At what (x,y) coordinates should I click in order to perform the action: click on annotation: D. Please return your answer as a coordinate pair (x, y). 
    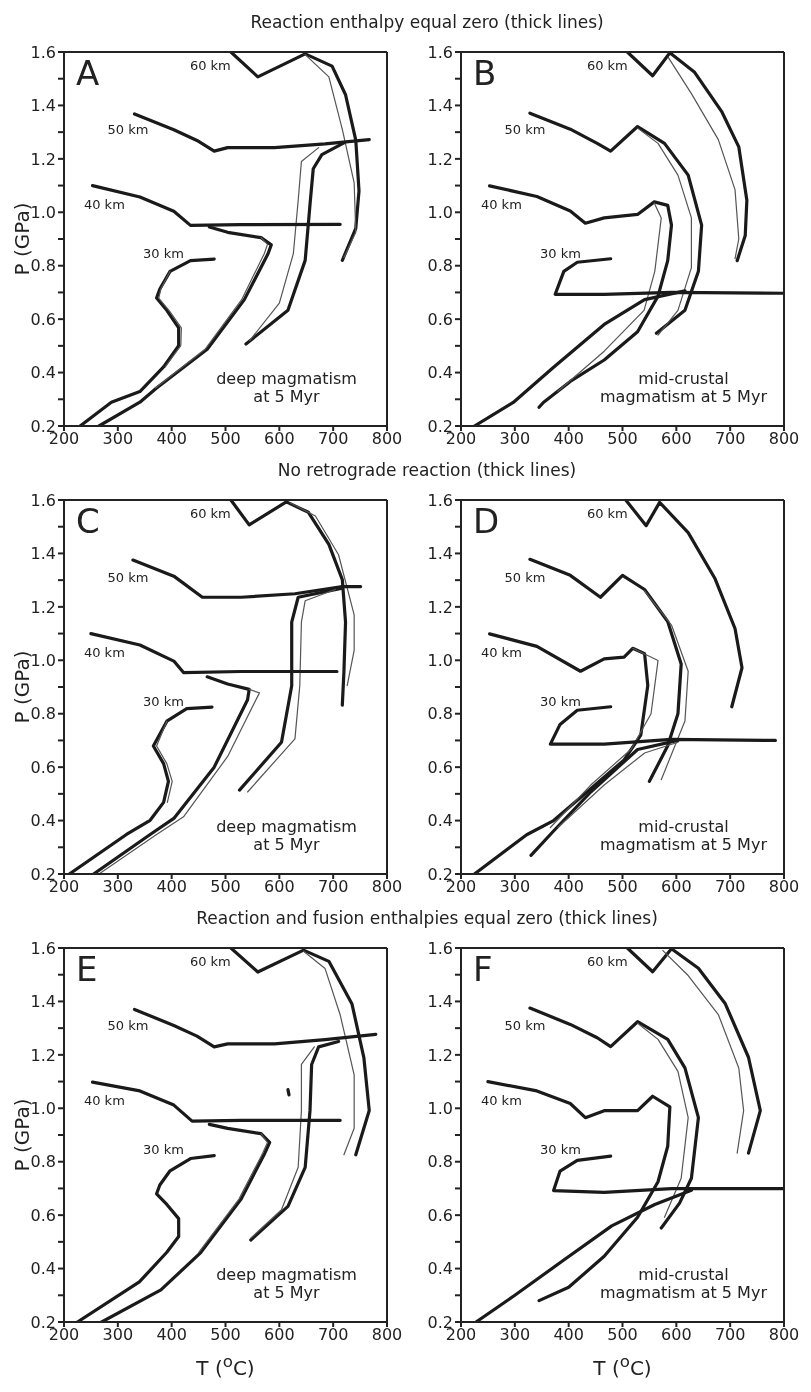
    Looking at the image, I should click on (486, 521).